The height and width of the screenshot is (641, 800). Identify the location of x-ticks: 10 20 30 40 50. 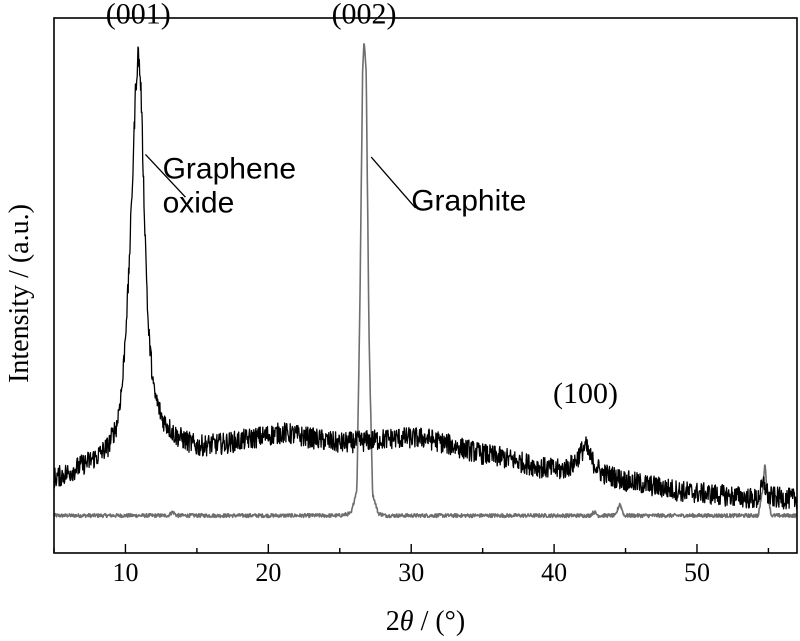
(411, 565).